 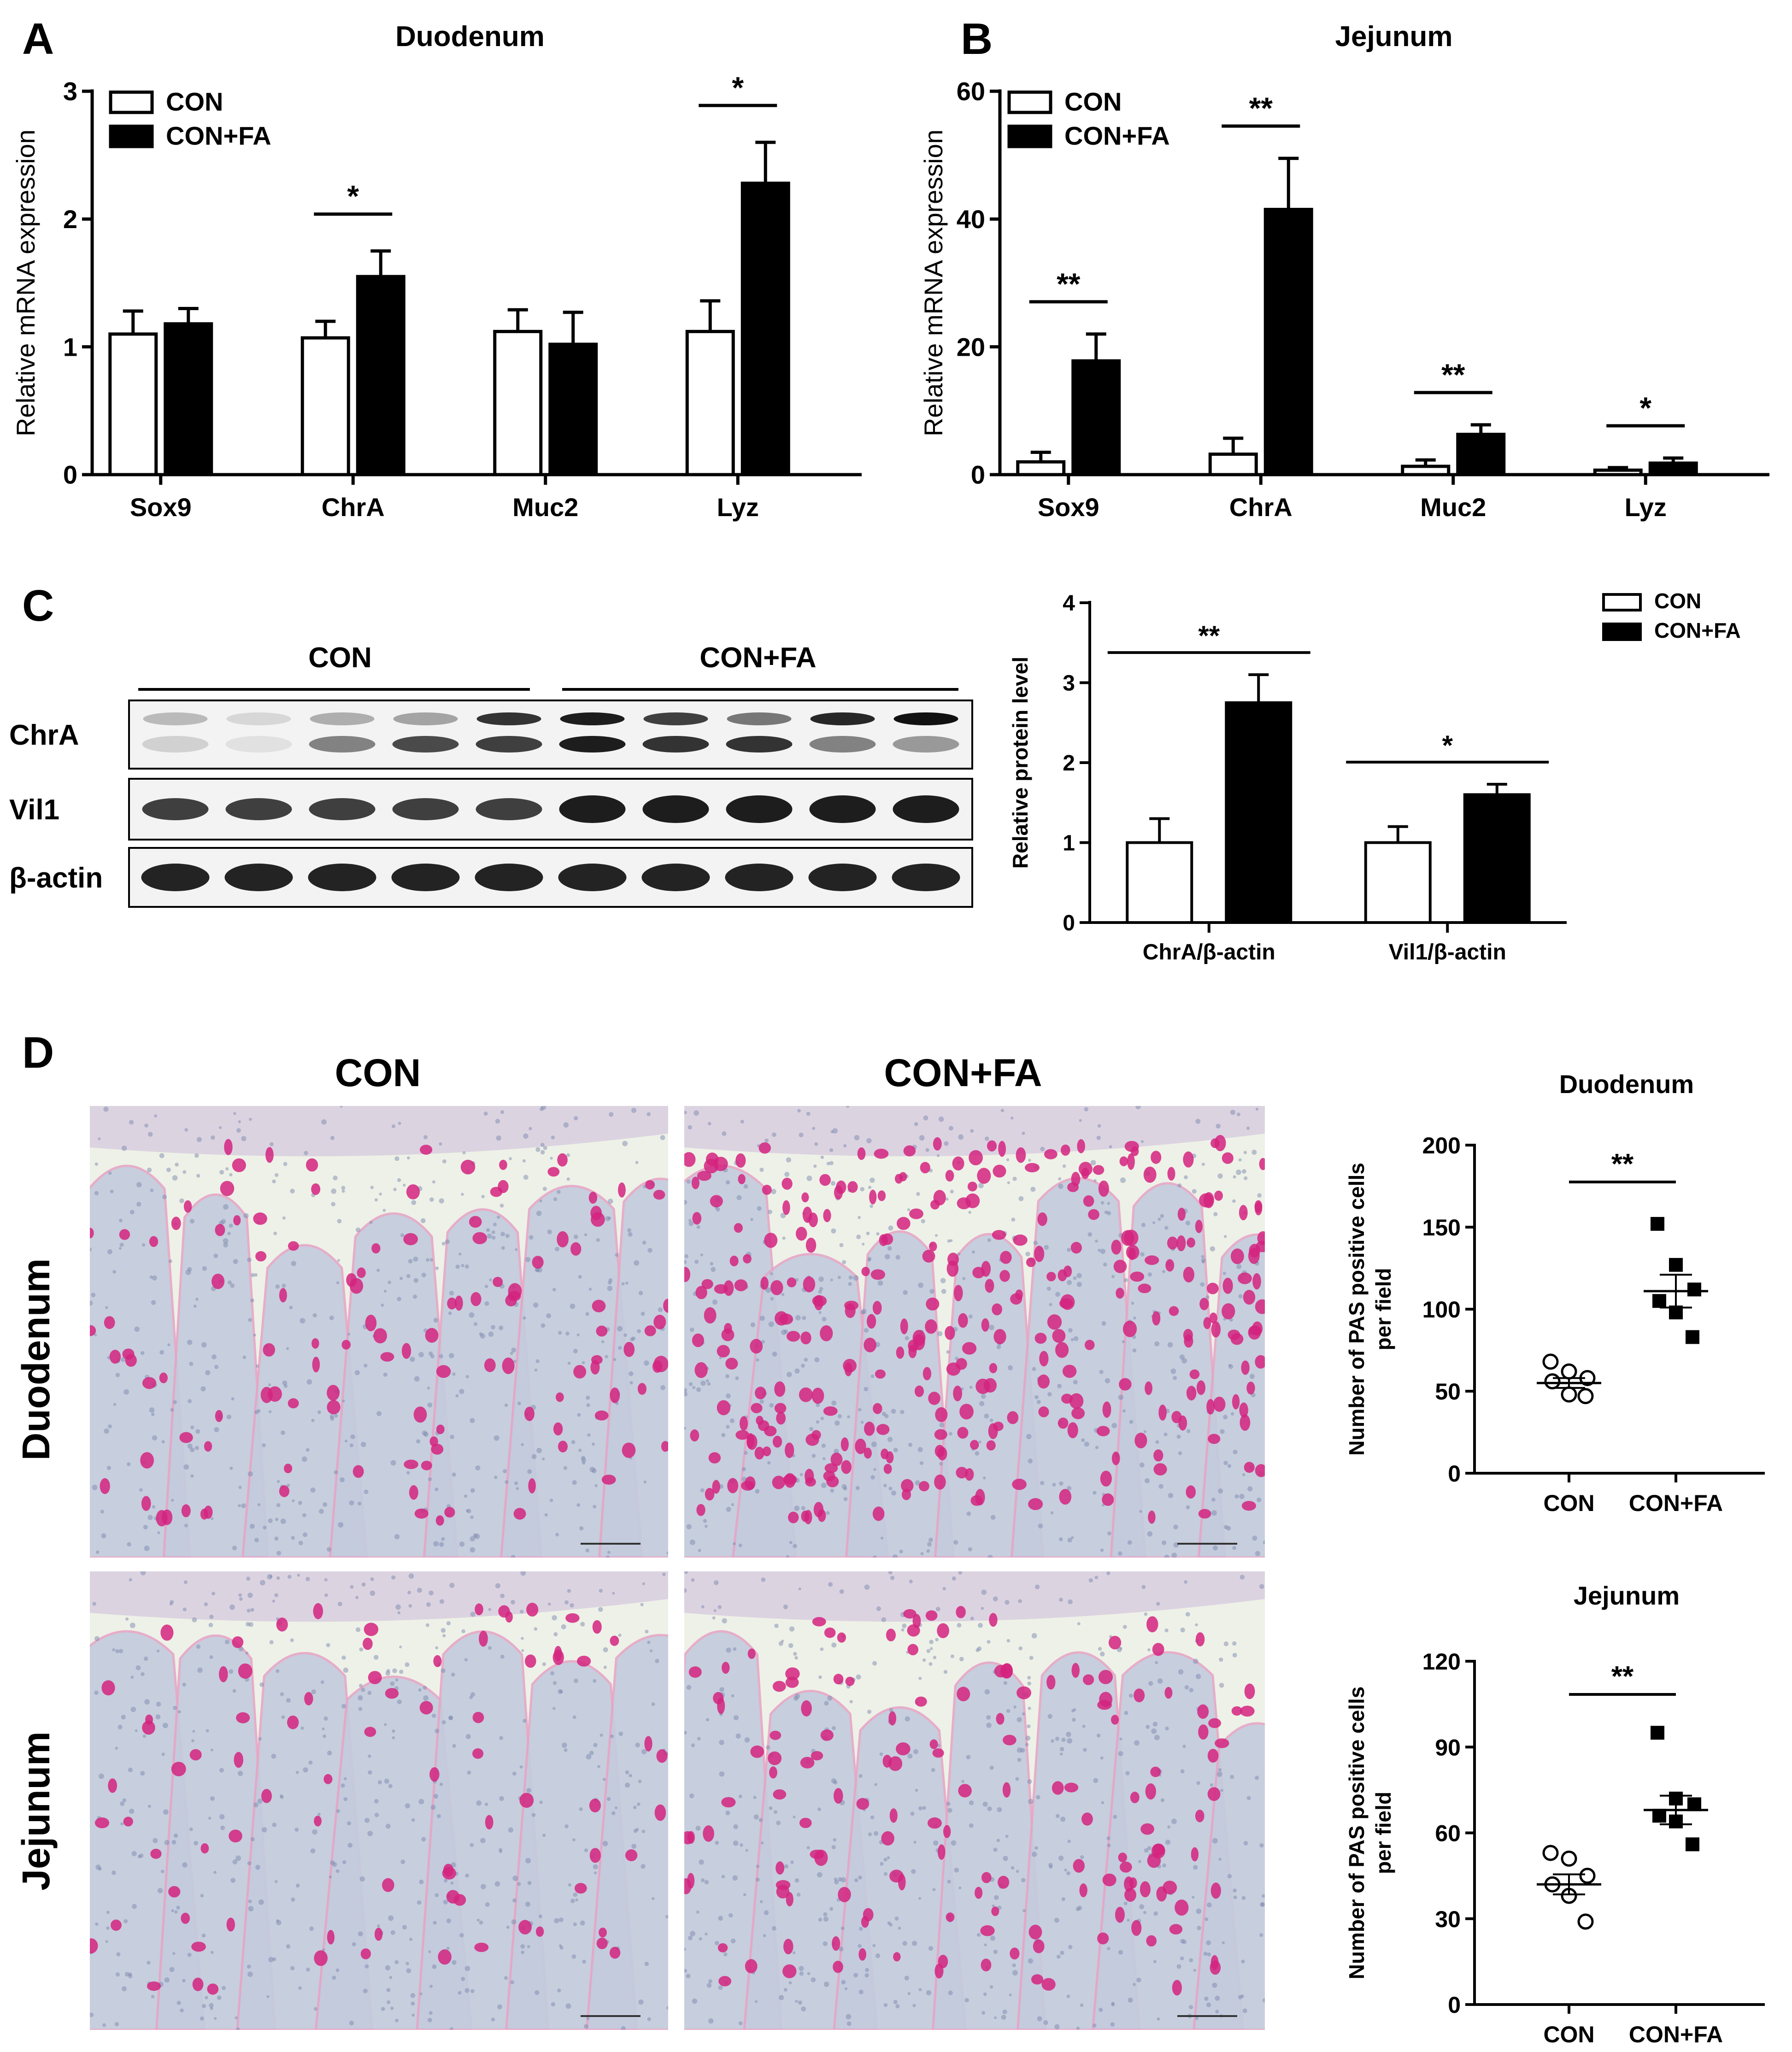 I want to click on y-tick-label: 60, so click(x=1448, y=1834).